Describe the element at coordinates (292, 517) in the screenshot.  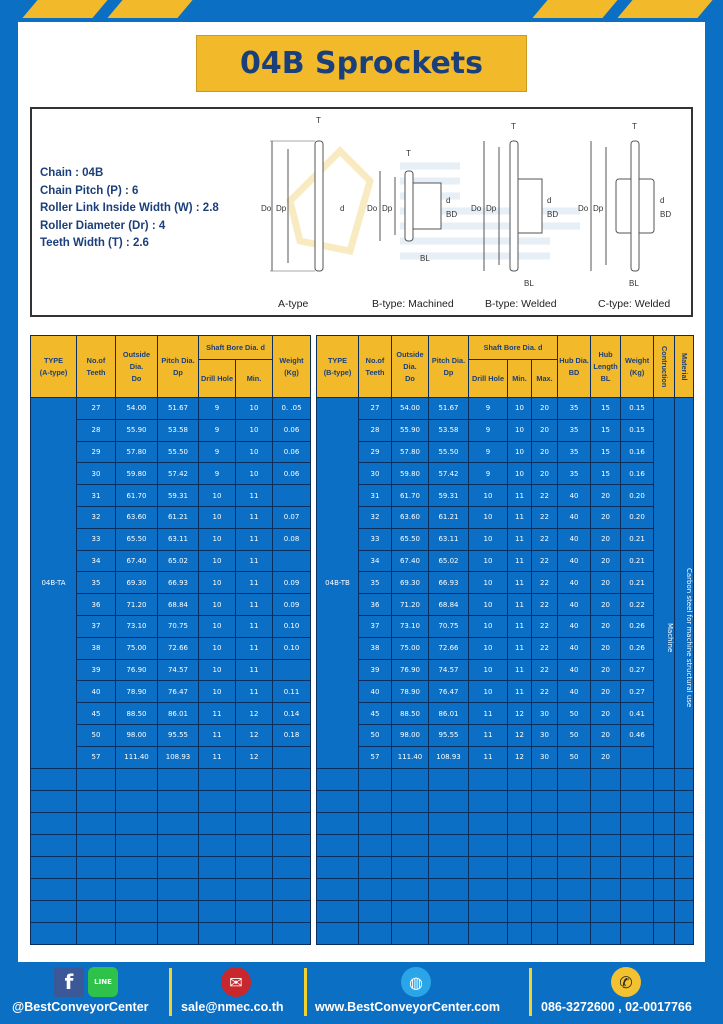
I see `table-cell: 0.07` at that location.